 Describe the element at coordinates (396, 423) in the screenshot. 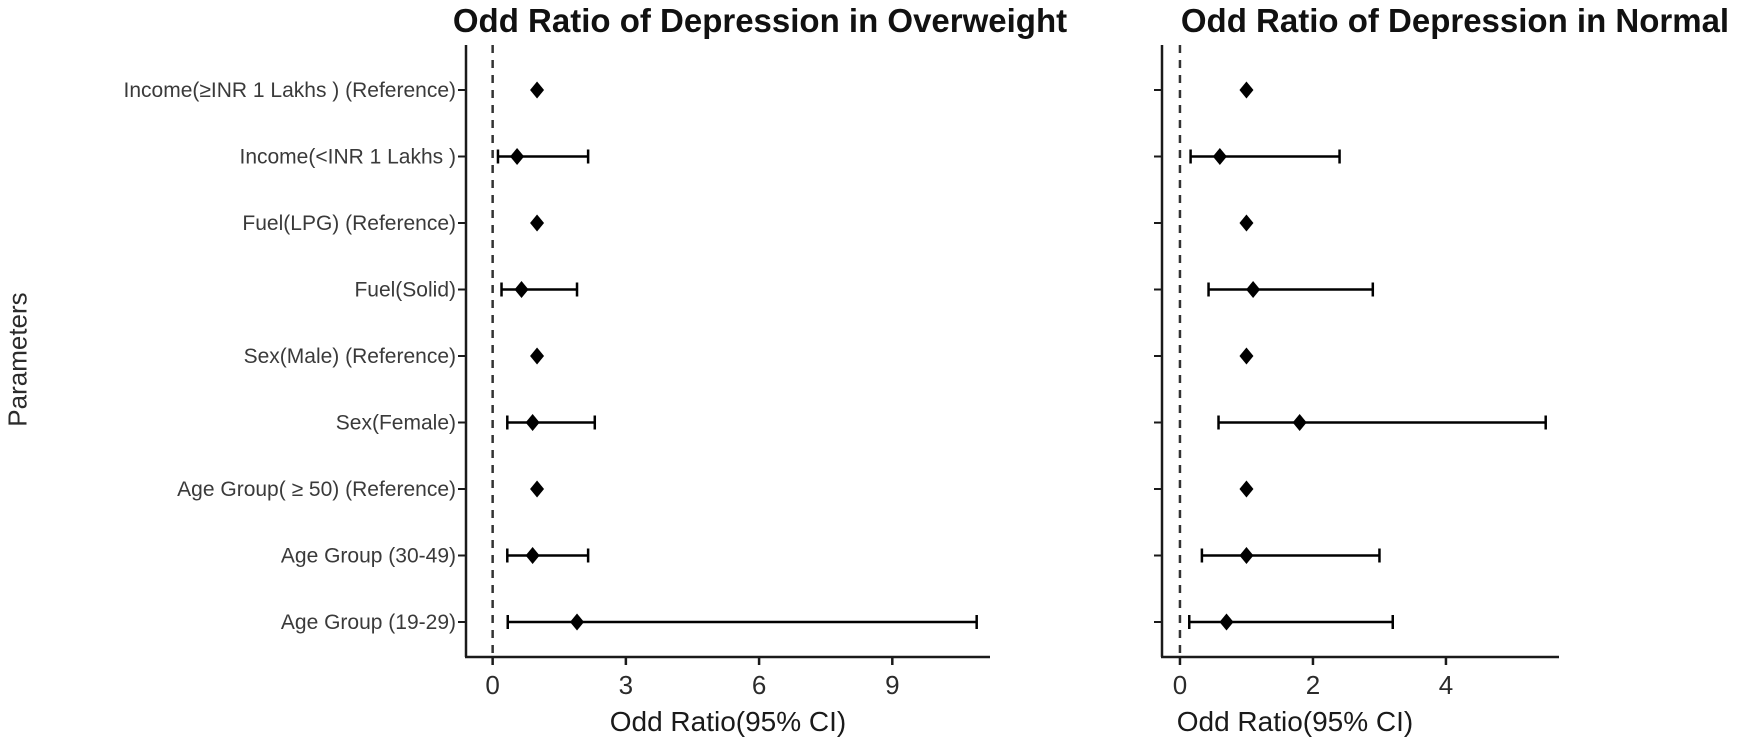

I see `category-label: Sex(Female)` at that location.